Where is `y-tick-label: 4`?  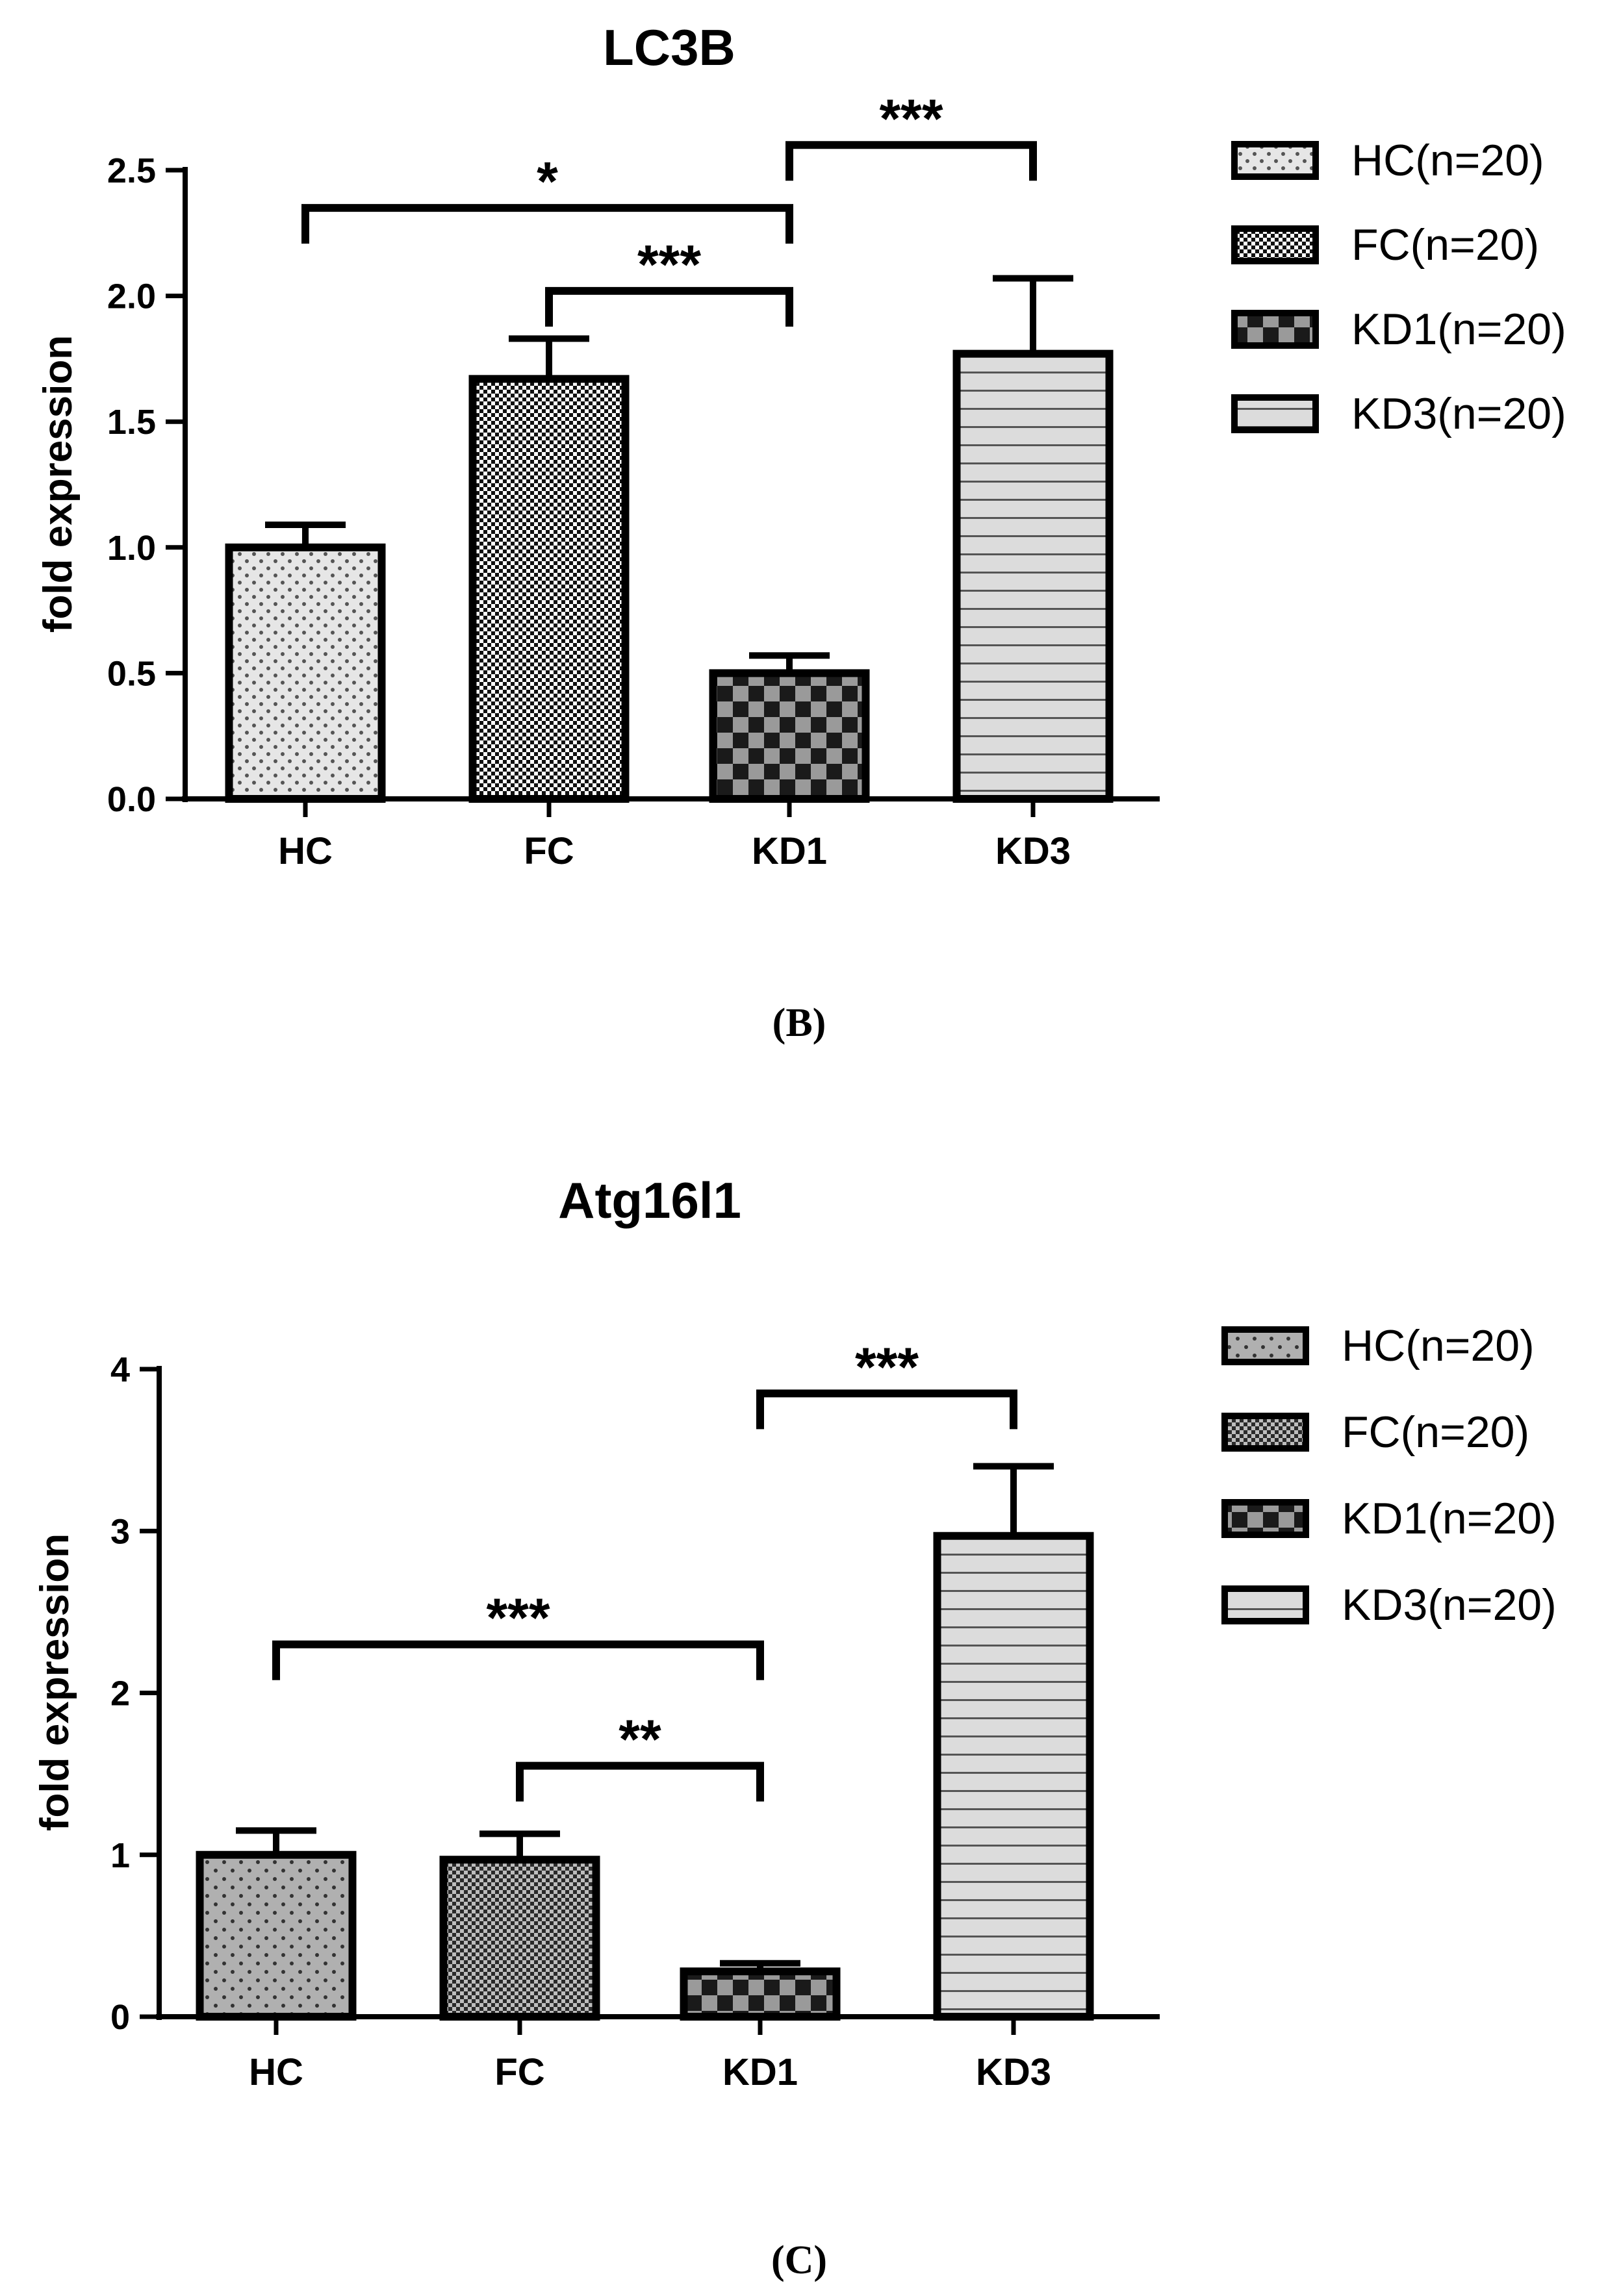 y-tick-label: 4 is located at coordinates (120, 1369).